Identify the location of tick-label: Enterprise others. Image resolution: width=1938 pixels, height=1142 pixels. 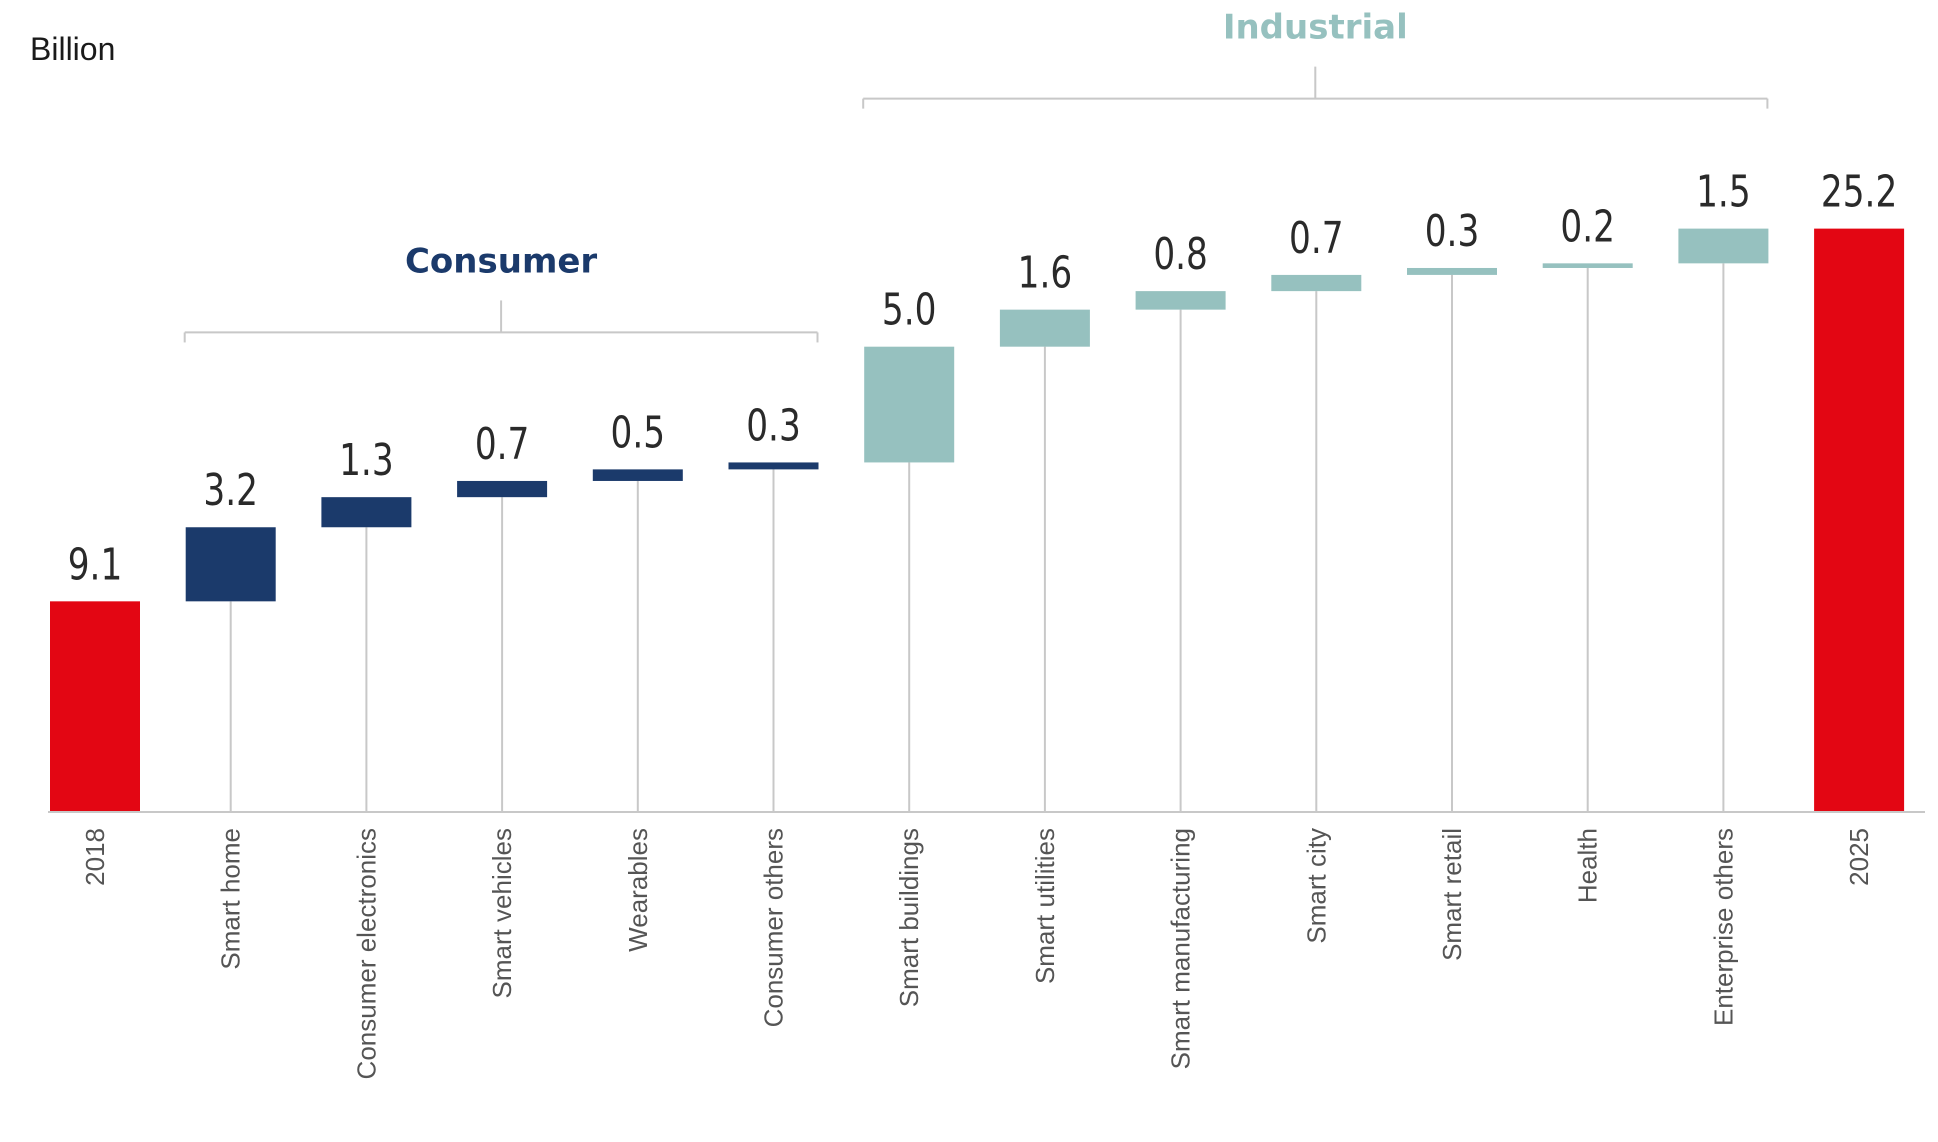
(1723, 927).